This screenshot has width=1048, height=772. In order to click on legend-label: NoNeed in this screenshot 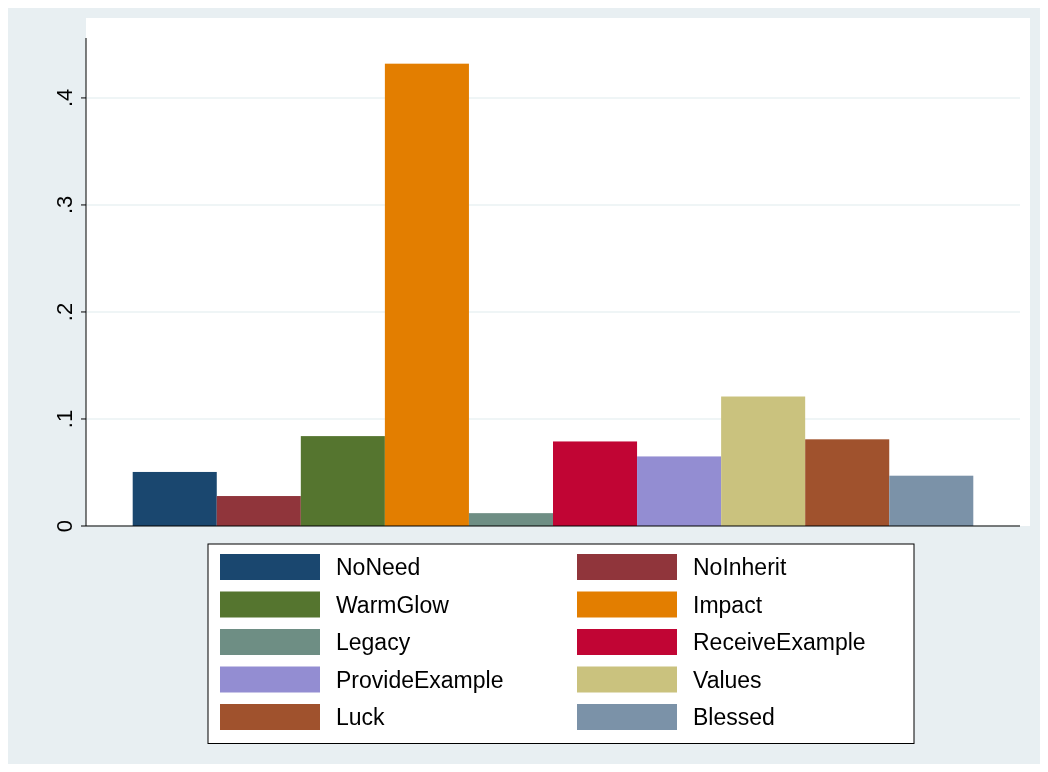, I will do `click(378, 567)`.